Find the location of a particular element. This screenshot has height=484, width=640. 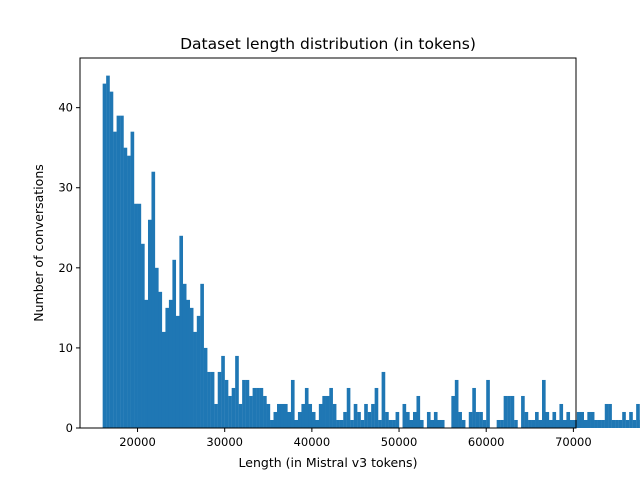

y-tick-label: 10 is located at coordinates (65, 348).